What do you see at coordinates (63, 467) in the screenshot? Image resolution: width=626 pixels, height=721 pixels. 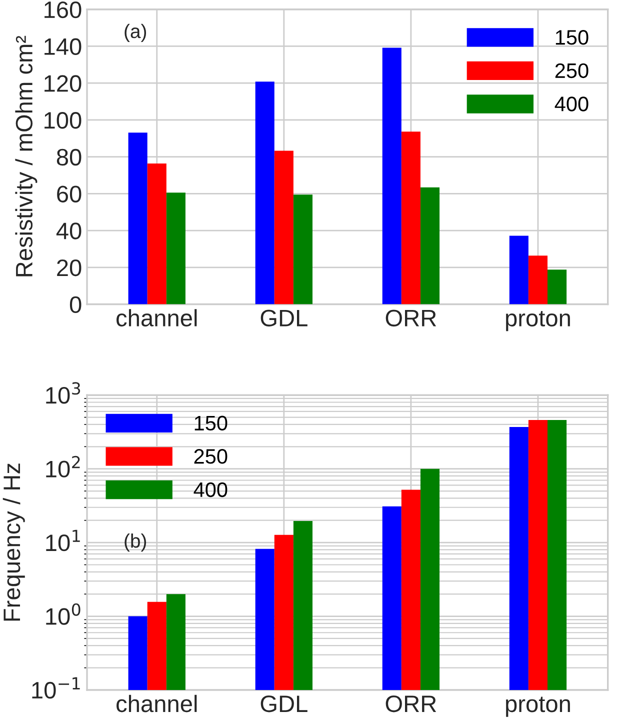 I see `y-tick-label: 10$^{2}$` at bounding box center [63, 467].